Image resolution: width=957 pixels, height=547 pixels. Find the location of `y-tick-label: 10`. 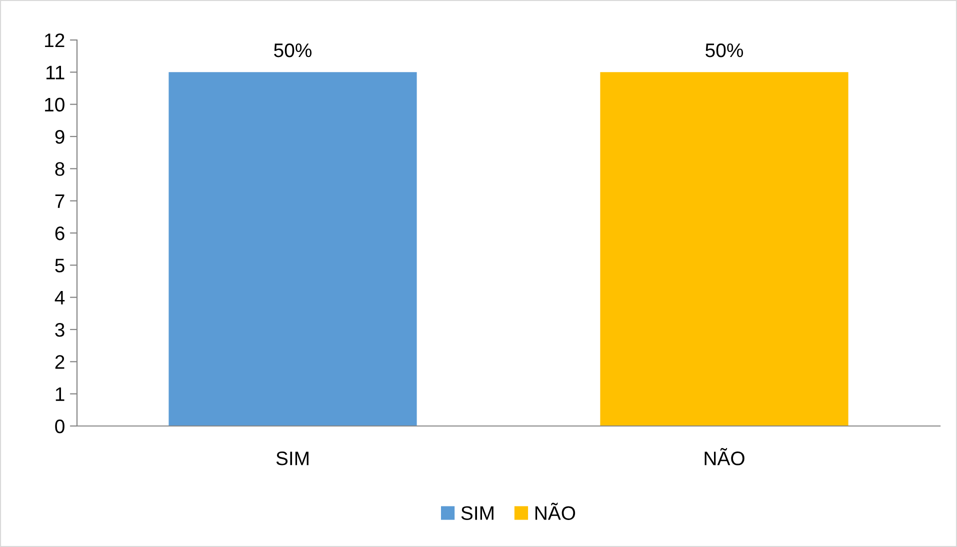

y-tick-label: 10 is located at coordinates (54, 105).